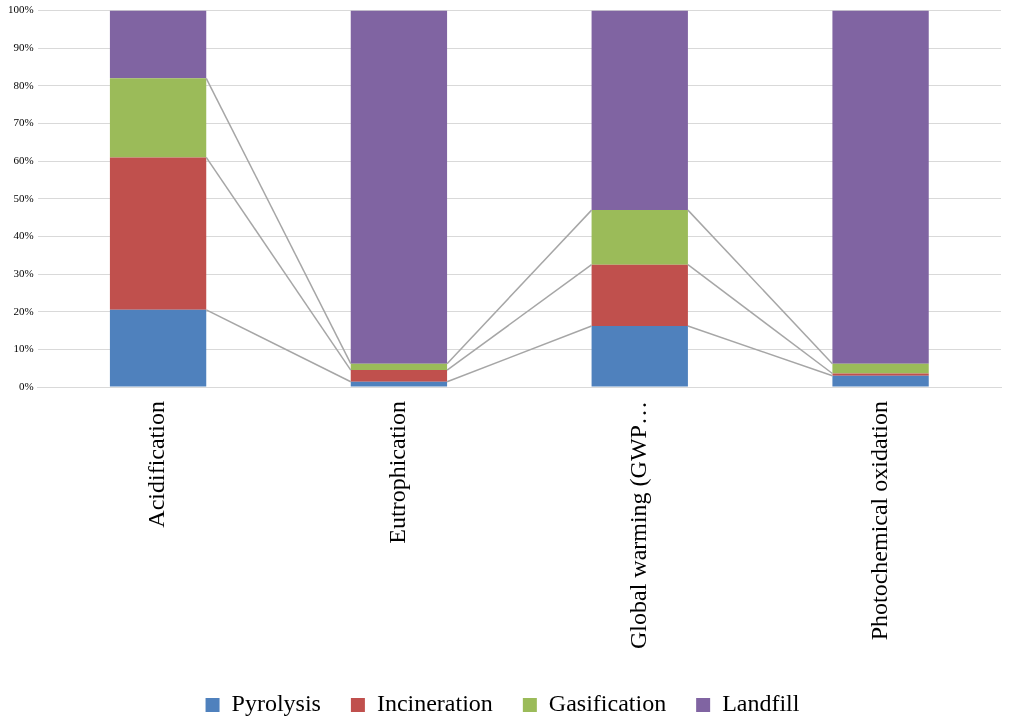  What do you see at coordinates (23, 197) in the screenshot?
I see `y-tick-label: 50%` at bounding box center [23, 197].